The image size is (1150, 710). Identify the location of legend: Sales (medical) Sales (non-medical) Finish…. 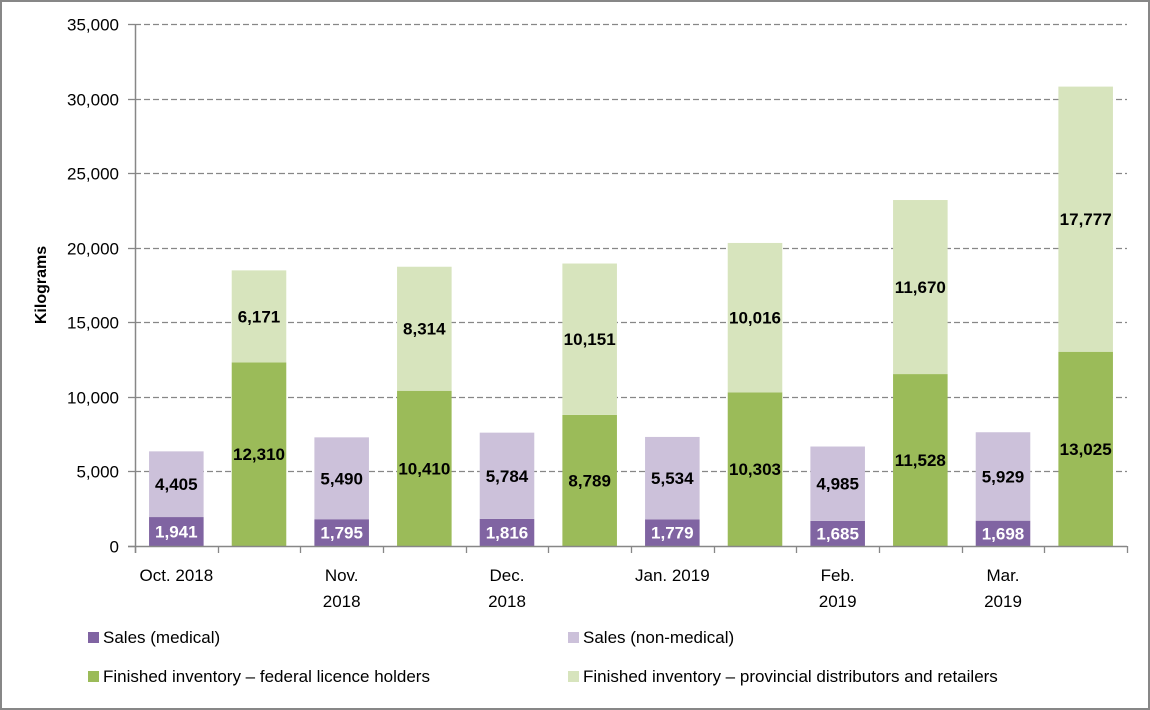
(543, 657).